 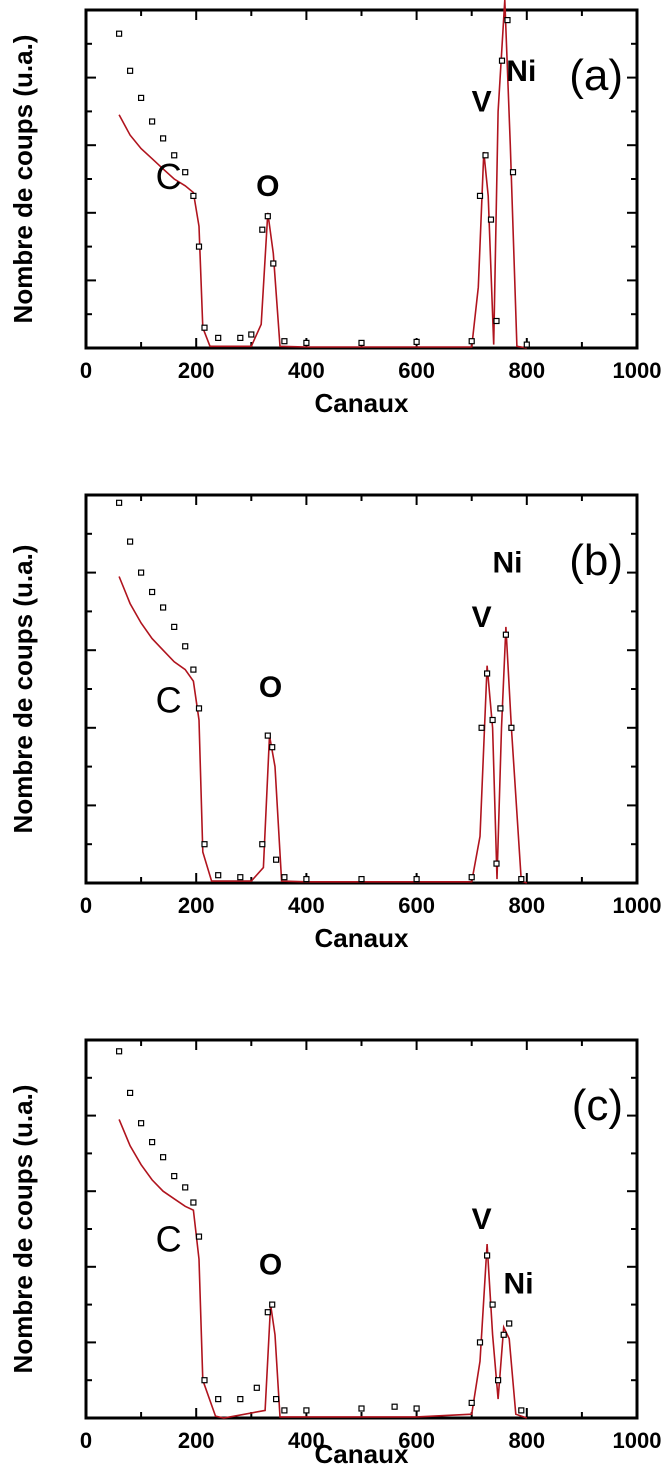 What do you see at coordinates (596, 75) in the screenshot?
I see `panel-label: (a)` at bounding box center [596, 75].